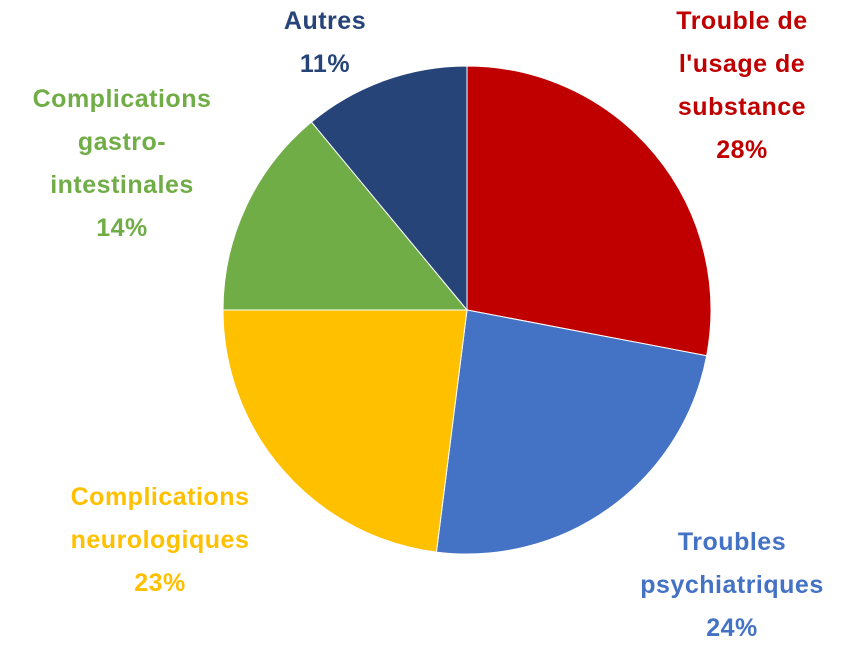  I want to click on slice-label: Troubles psychiatriques 24%, so click(729, 585).